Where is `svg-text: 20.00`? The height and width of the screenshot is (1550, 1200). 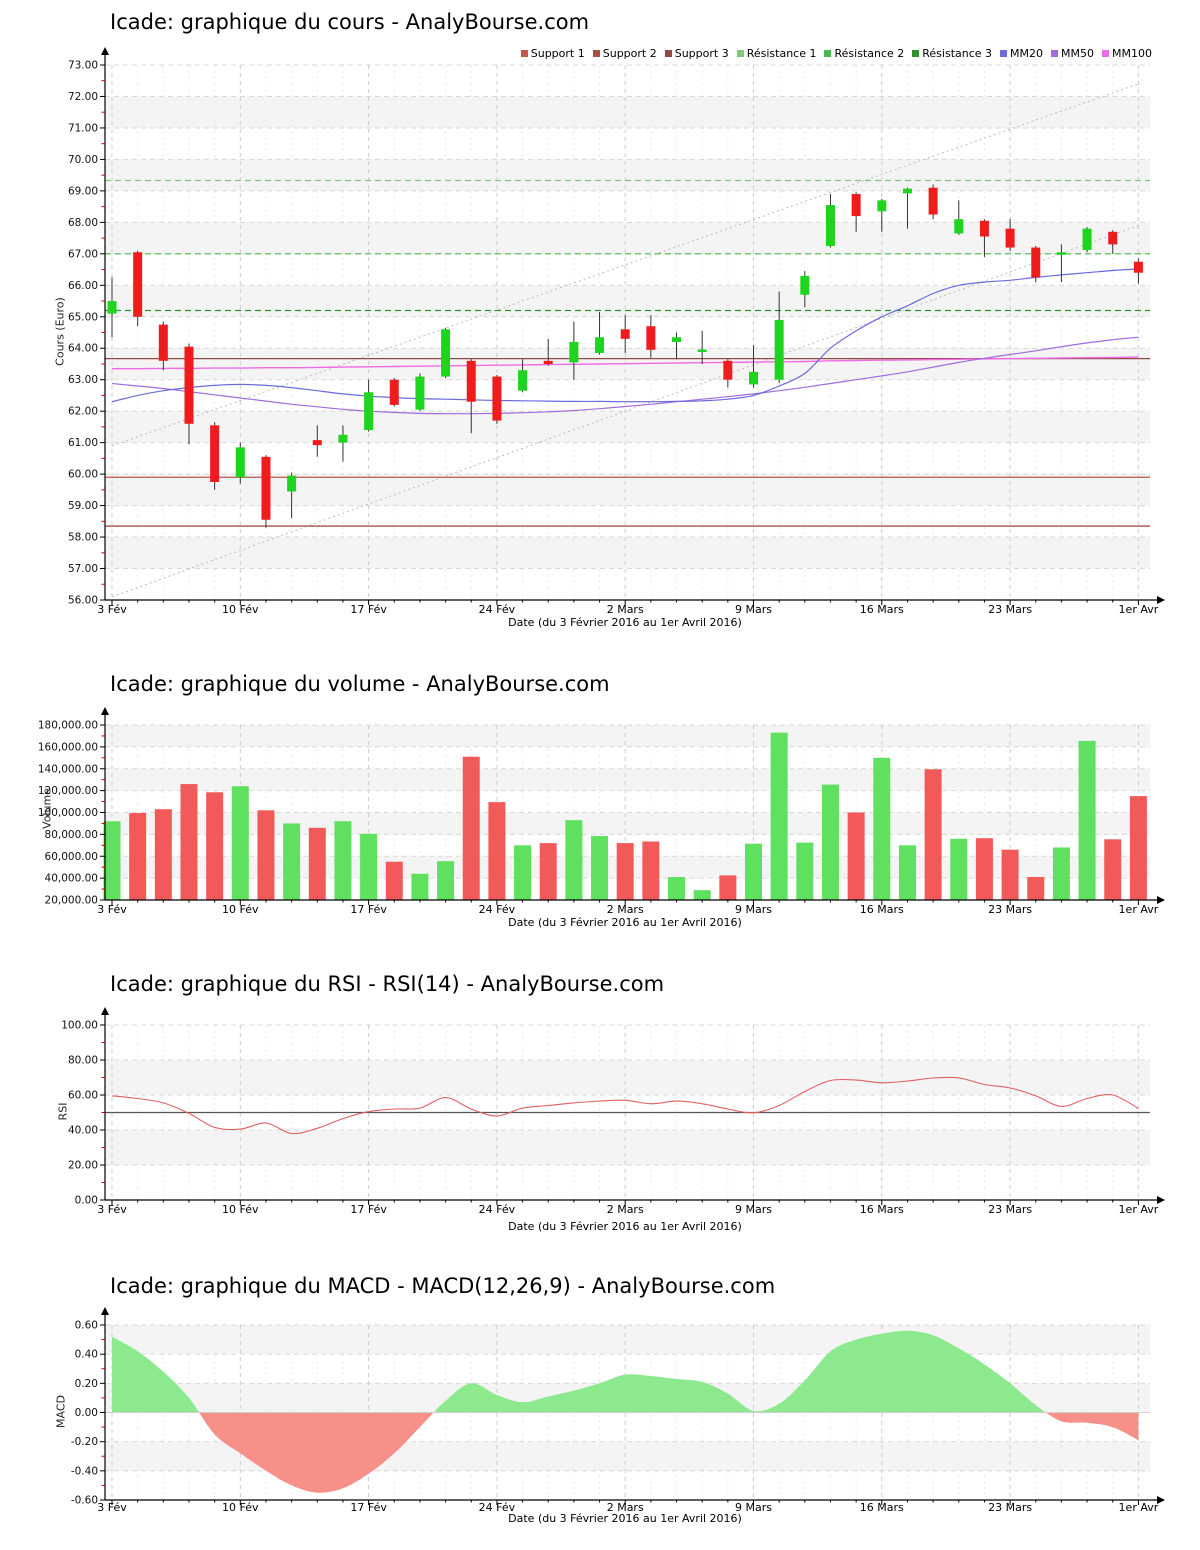
svg-text: 20.00 is located at coordinates (83, 1166).